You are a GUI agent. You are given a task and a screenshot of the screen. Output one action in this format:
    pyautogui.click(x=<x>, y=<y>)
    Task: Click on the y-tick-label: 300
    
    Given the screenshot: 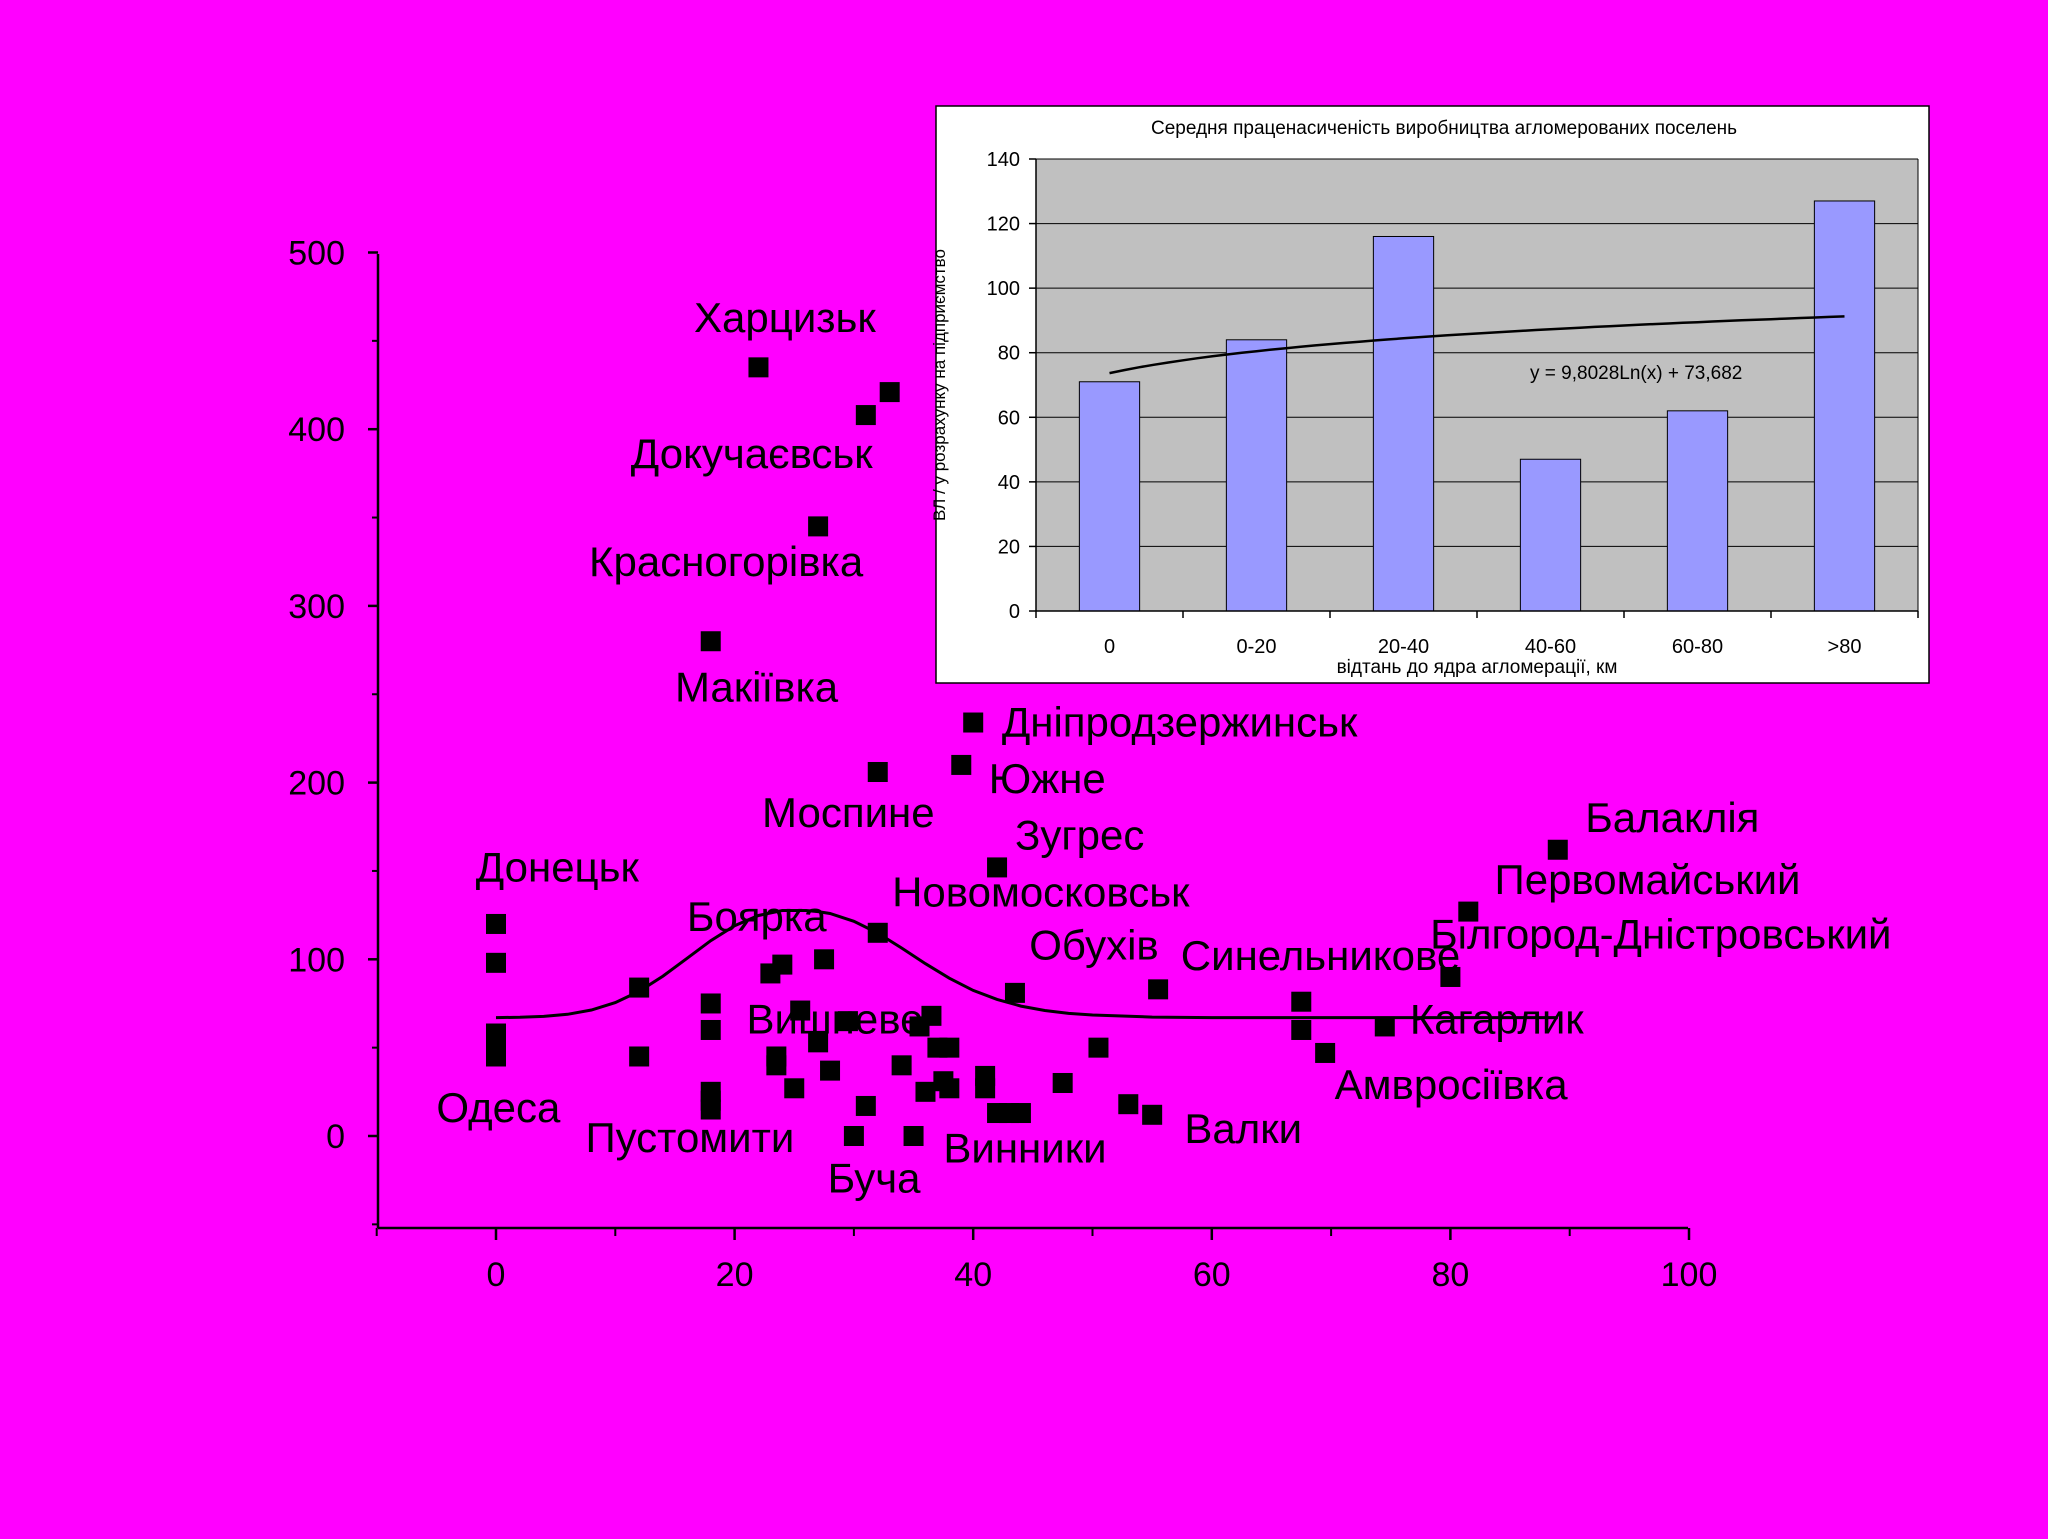 What is the action you would take?
    pyautogui.click(x=316, y=607)
    